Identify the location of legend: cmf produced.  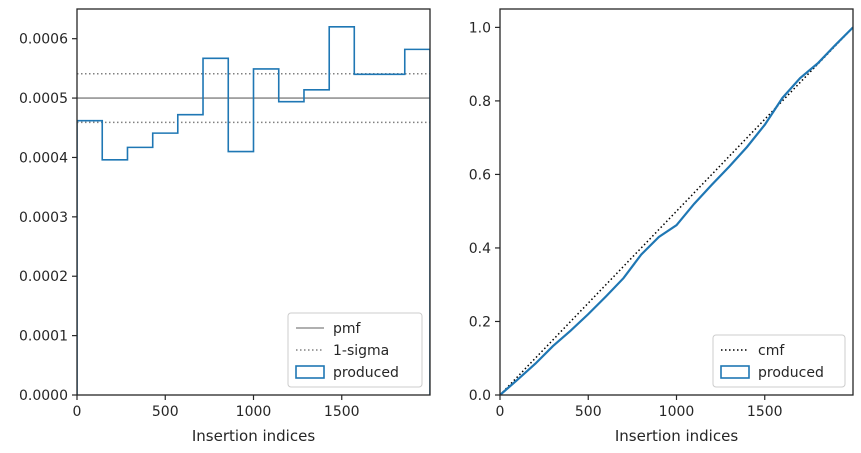
(779, 361).